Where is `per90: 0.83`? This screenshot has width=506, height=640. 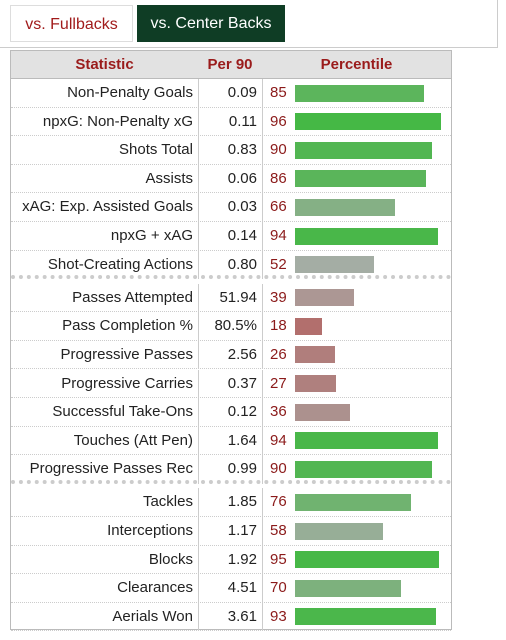
per90: 0.83 is located at coordinates (242, 150).